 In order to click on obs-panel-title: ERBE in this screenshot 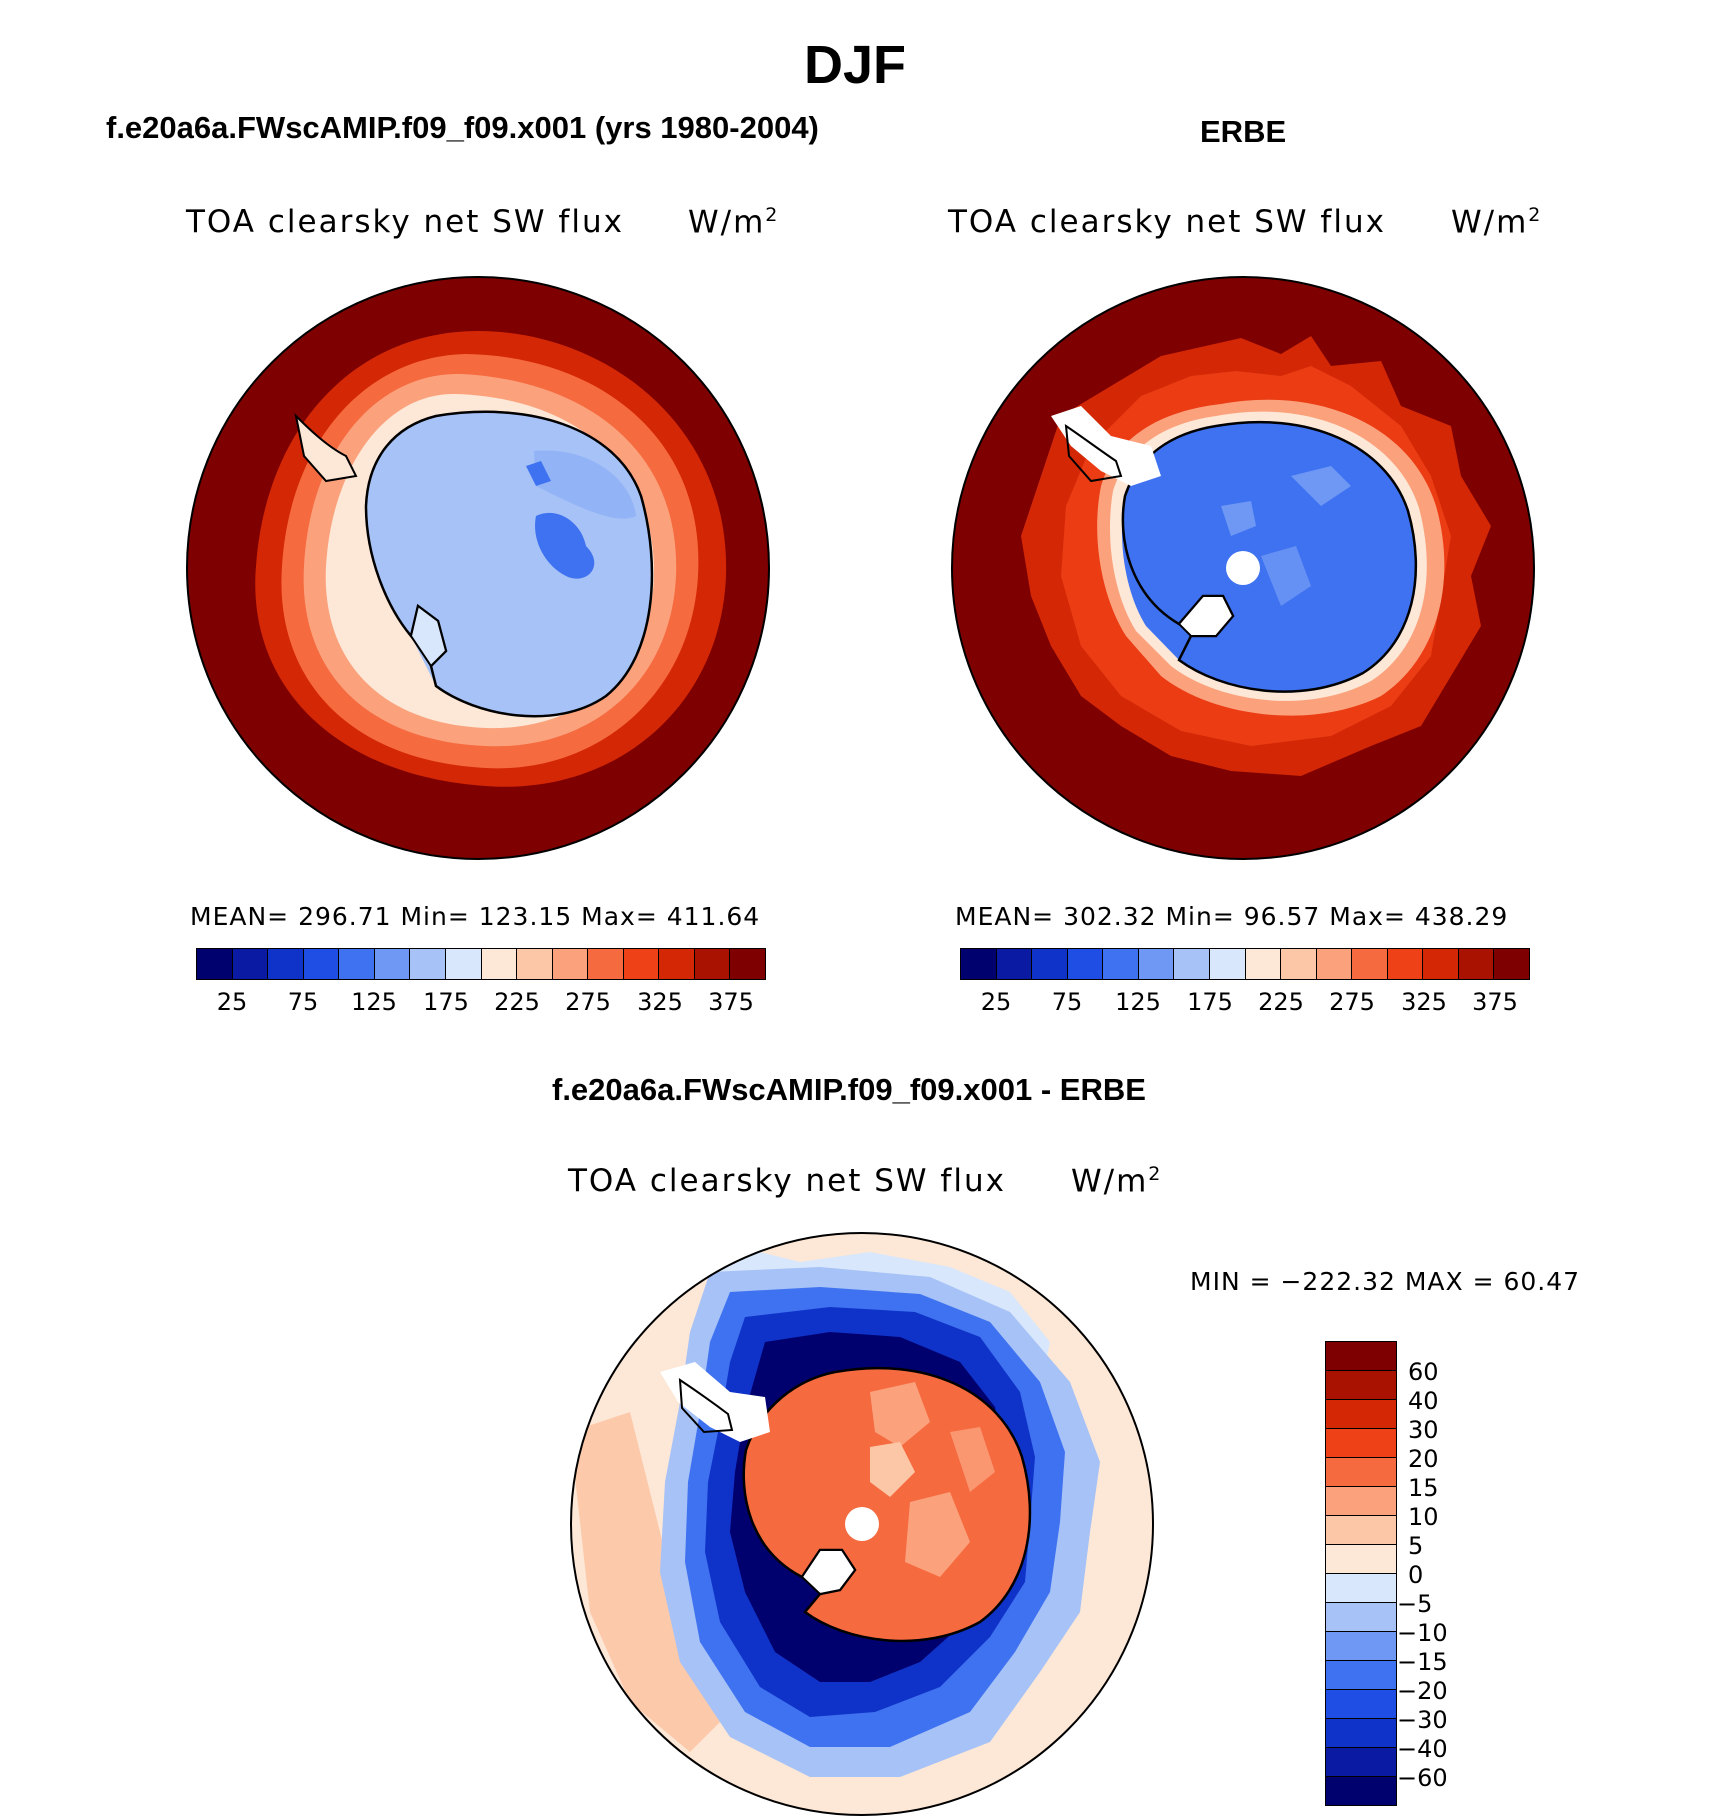, I will do `click(1243, 131)`.